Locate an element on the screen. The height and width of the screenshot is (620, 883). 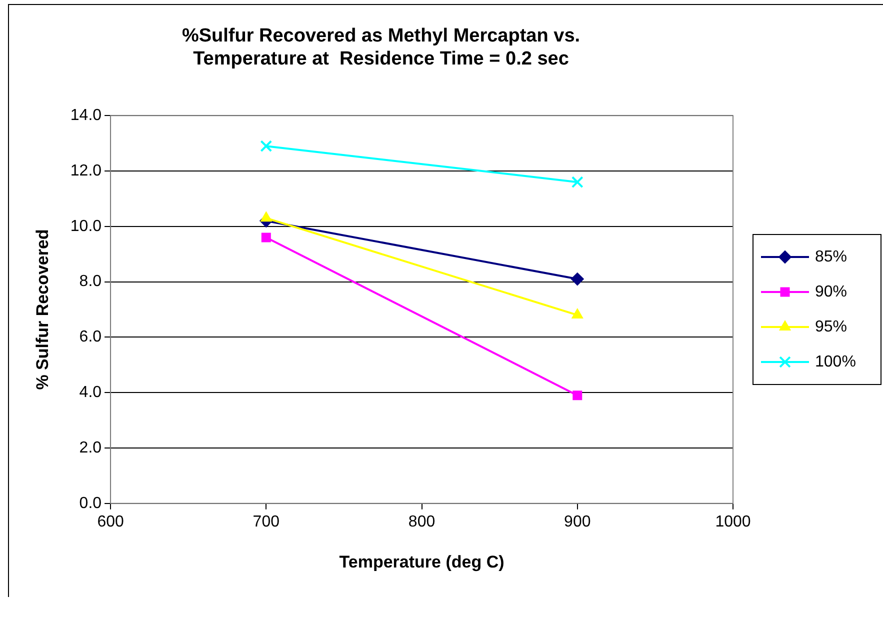
text: %Sulfur Recovered as Methyl Mercaptan vs. is located at coordinates (381, 36).